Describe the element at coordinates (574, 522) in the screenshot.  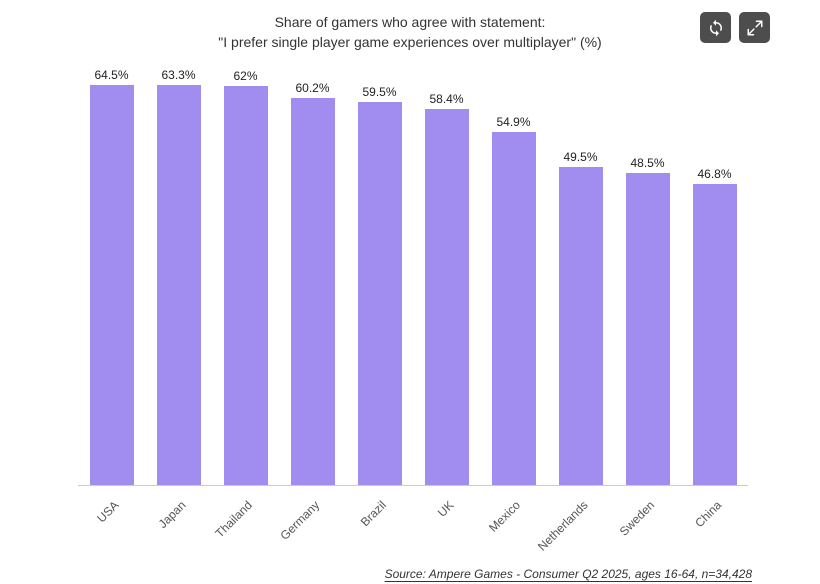
I see `category-cell: Netherlands` at that location.